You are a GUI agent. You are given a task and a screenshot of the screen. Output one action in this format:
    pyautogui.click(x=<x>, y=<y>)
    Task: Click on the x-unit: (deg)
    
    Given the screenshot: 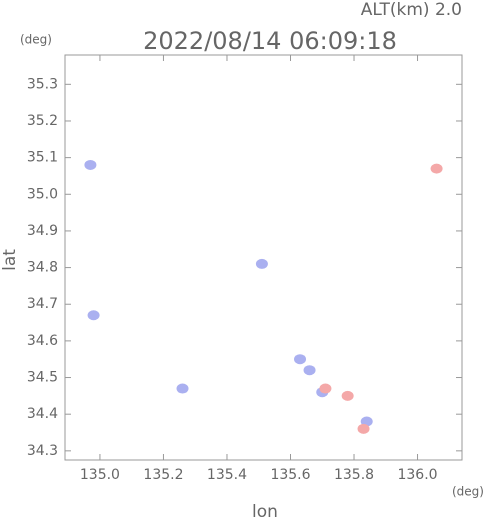 What is the action you would take?
    pyautogui.click(x=468, y=492)
    